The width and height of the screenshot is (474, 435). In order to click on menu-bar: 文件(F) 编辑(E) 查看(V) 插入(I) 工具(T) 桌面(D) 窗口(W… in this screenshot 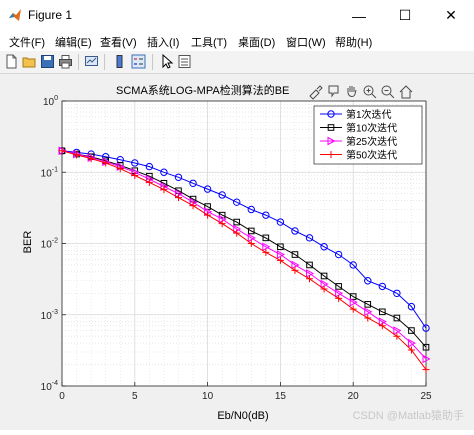, I will do `click(237, 41)`.